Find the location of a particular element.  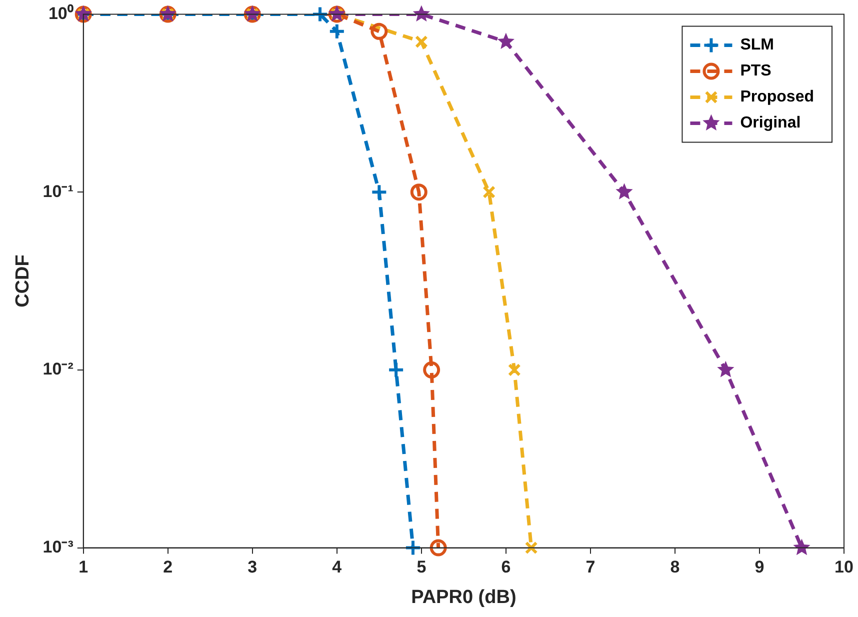

y-tick-label: 10⁰ is located at coordinates (61, 13).